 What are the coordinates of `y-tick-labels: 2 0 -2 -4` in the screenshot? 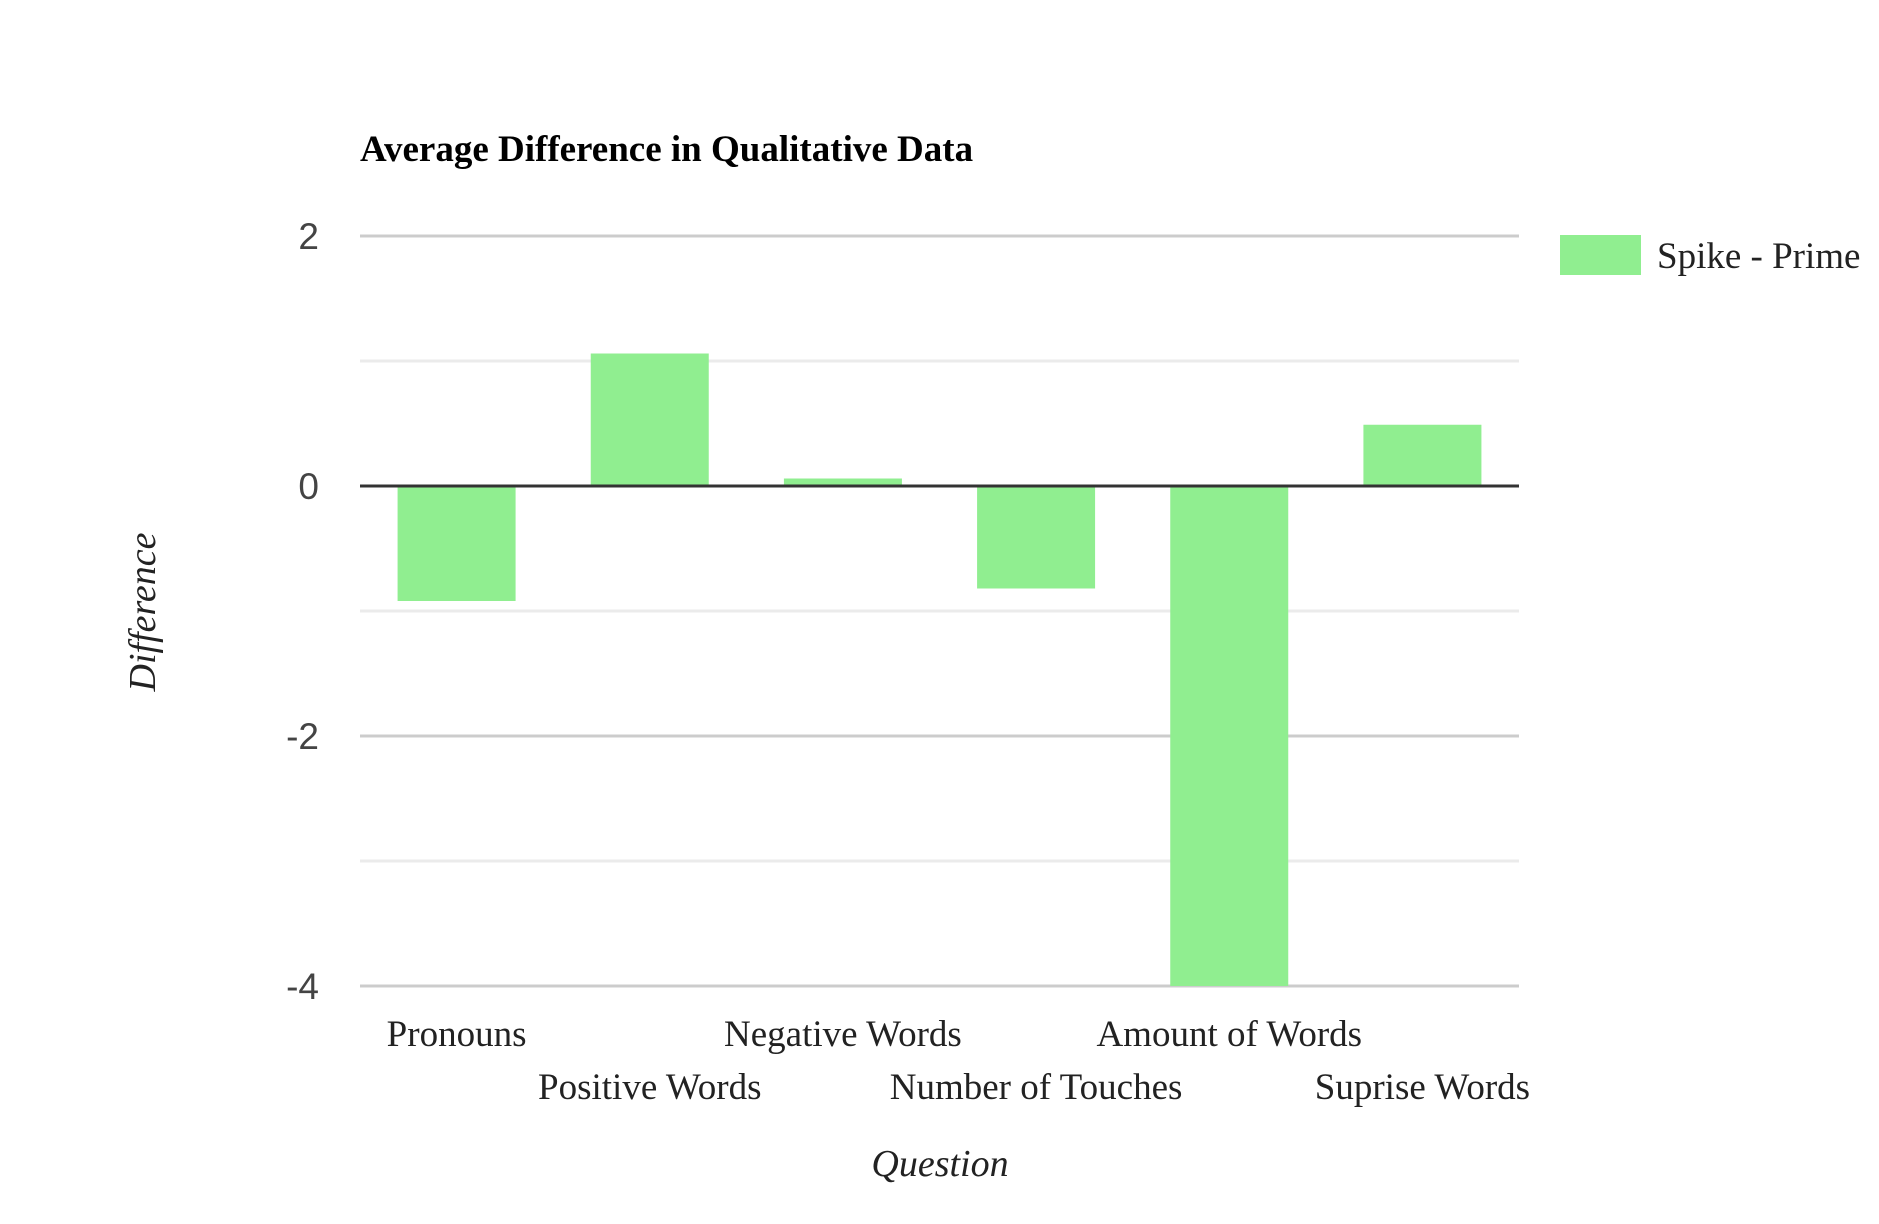 It's located at (302, 611).